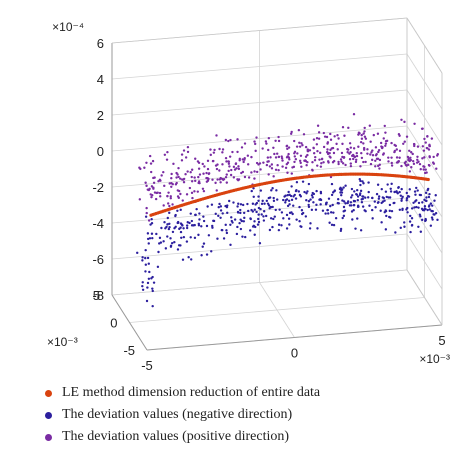 Image resolution: width=474 pixels, height=463 pixels. I want to click on box-edge, so click(424, 297).